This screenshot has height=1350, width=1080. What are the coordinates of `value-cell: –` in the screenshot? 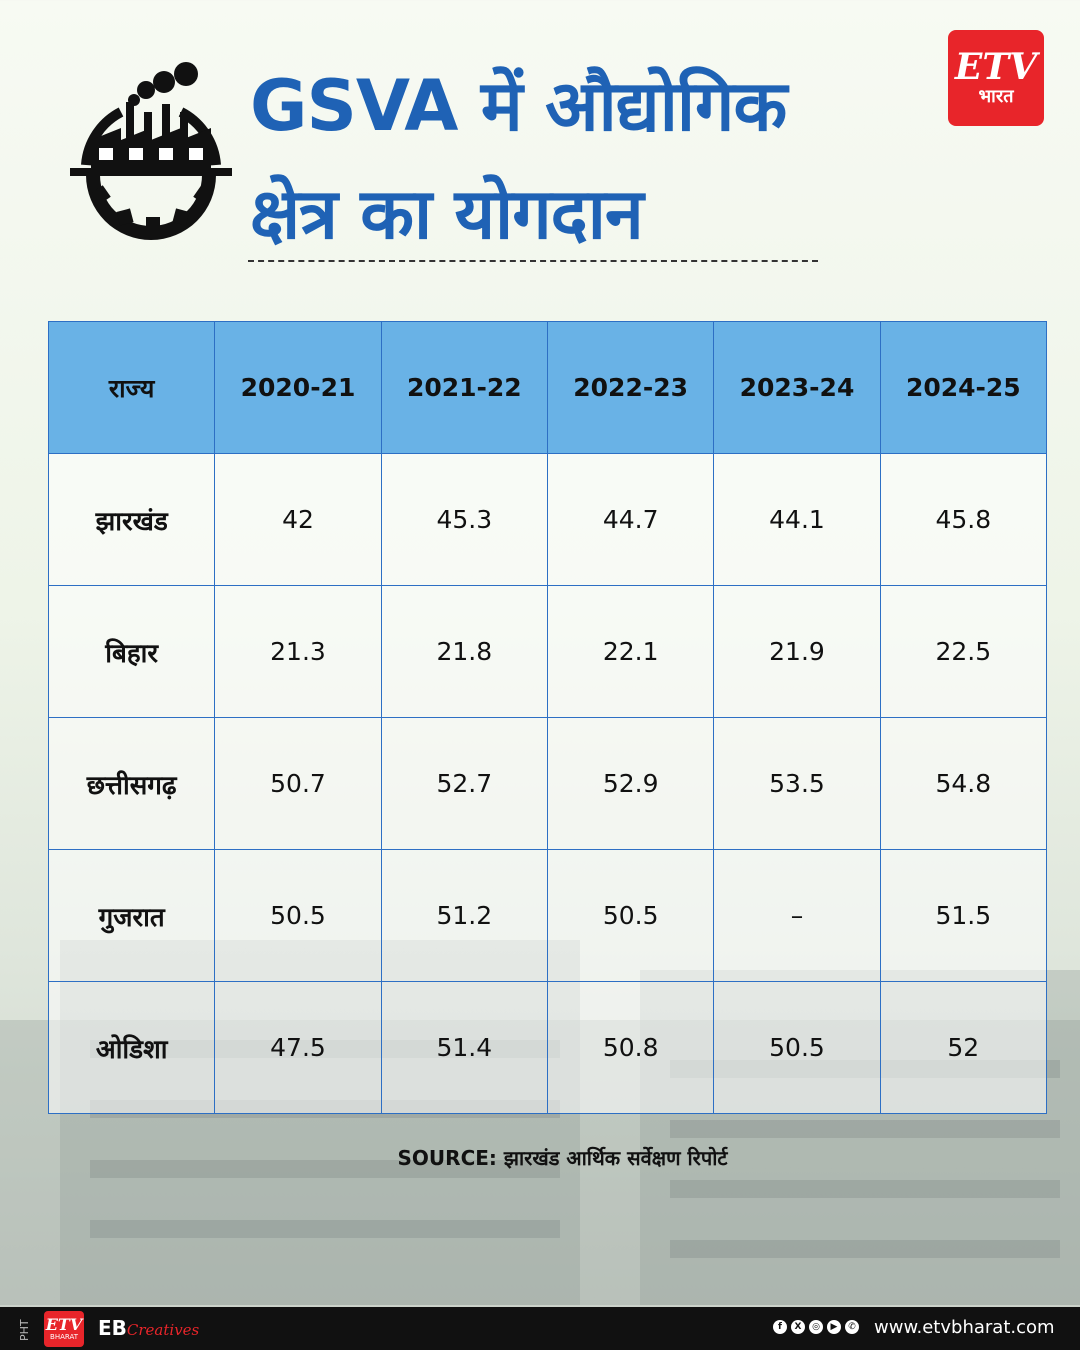 It's located at (797, 915).